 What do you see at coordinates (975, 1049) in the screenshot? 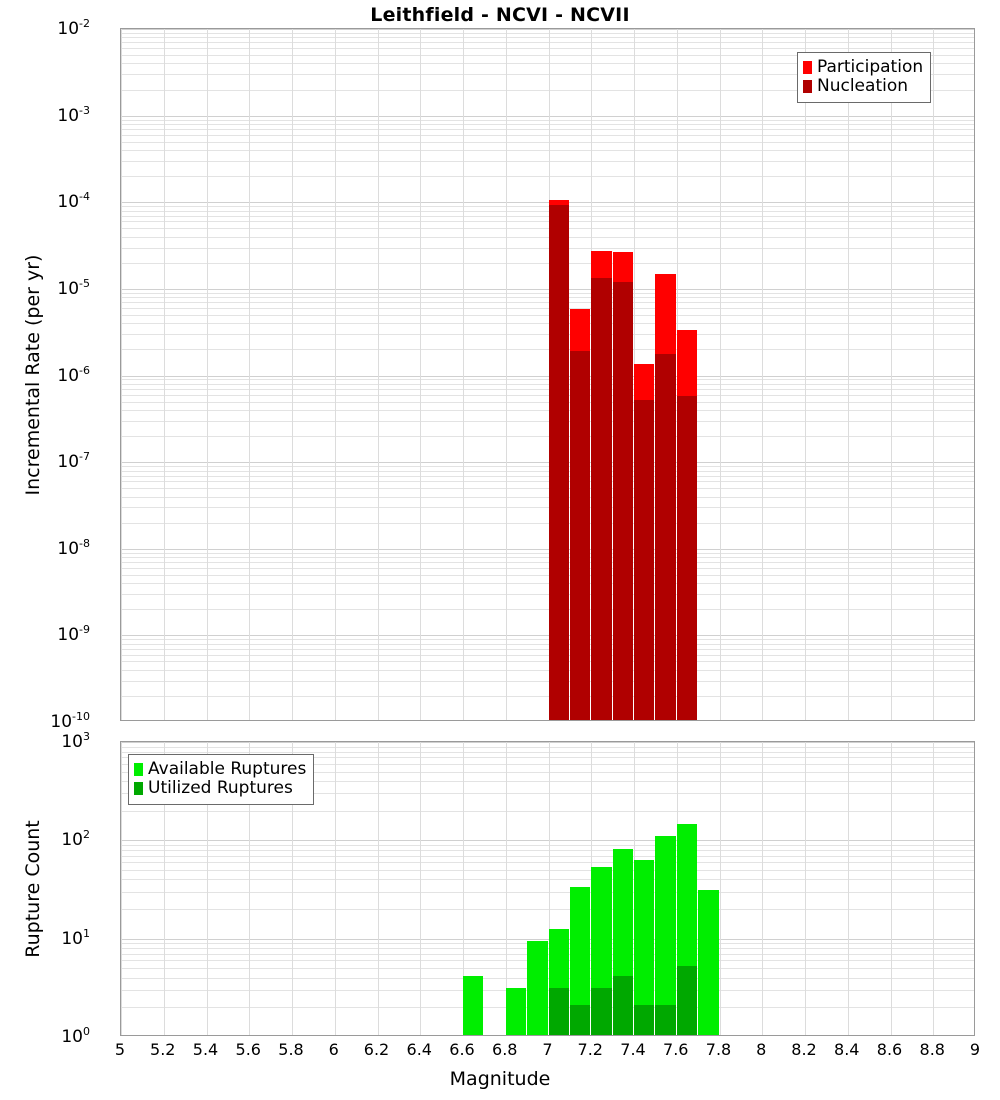
I see `x-tick-label: 9` at bounding box center [975, 1049].